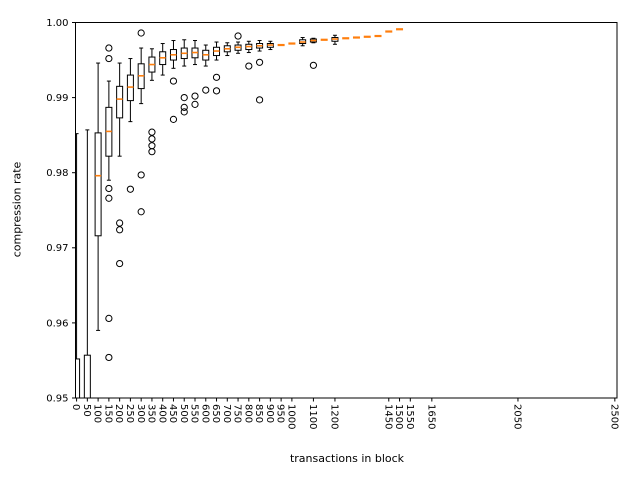  Describe the element at coordinates (86, 410) in the screenshot. I see `x-tick-label: 50` at that location.